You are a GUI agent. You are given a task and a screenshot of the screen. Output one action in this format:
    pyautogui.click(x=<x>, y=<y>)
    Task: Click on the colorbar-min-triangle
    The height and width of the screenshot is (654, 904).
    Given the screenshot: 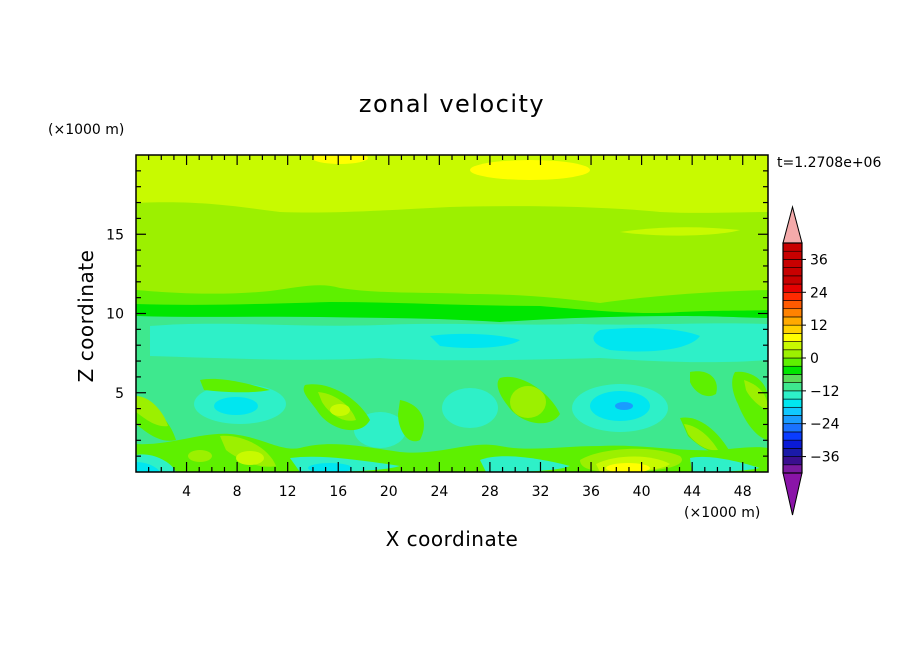 What is the action you would take?
    pyautogui.click(x=792, y=494)
    